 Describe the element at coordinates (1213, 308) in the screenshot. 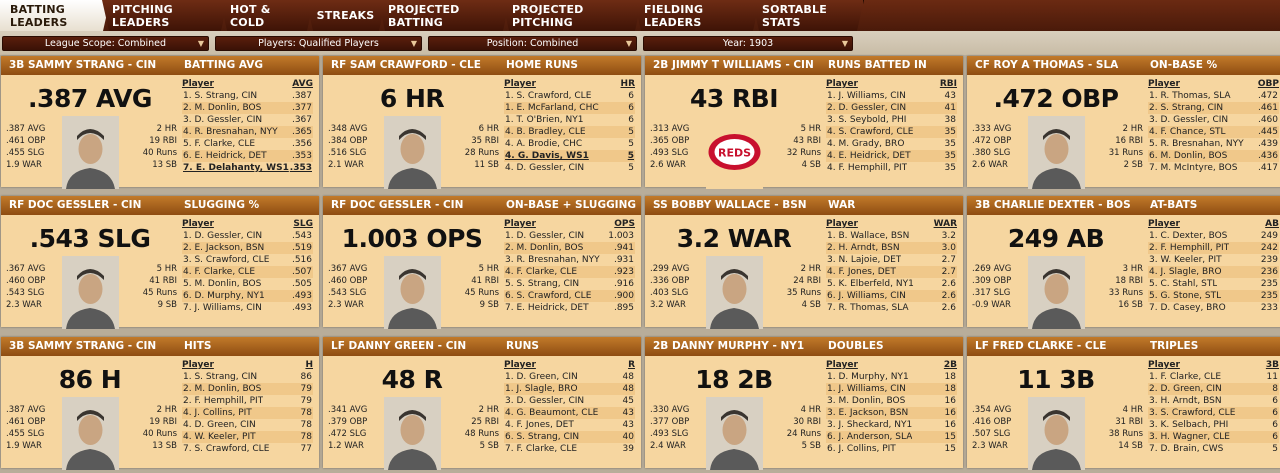

I see `list-item: 7. D. Casey, BRO 233` at that location.